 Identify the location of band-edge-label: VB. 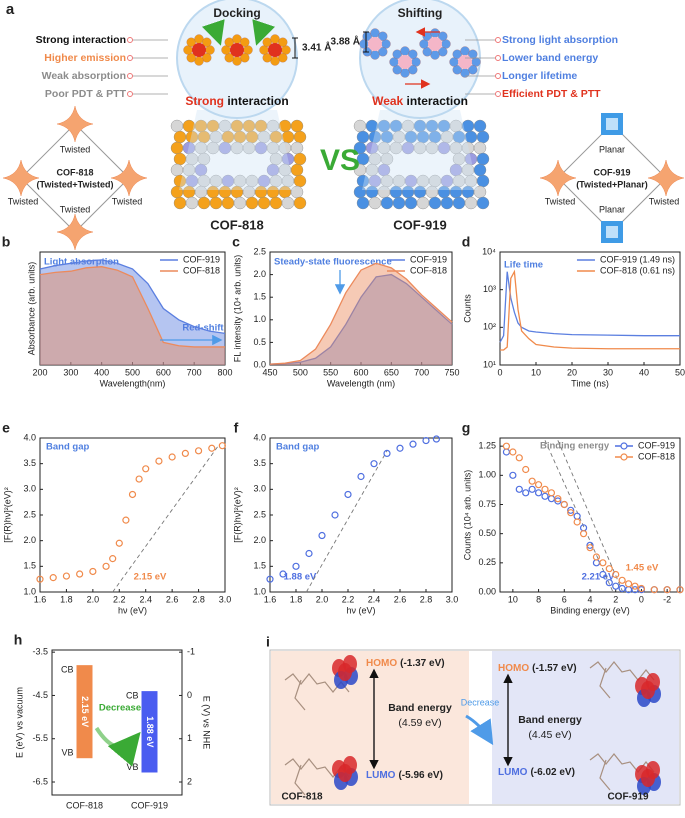
(132, 767).